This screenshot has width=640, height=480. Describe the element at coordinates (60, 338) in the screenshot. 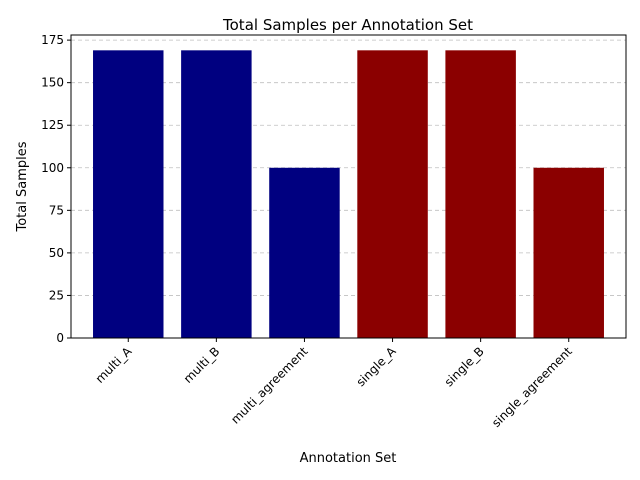

I see `y-tick-label: 0` at that location.